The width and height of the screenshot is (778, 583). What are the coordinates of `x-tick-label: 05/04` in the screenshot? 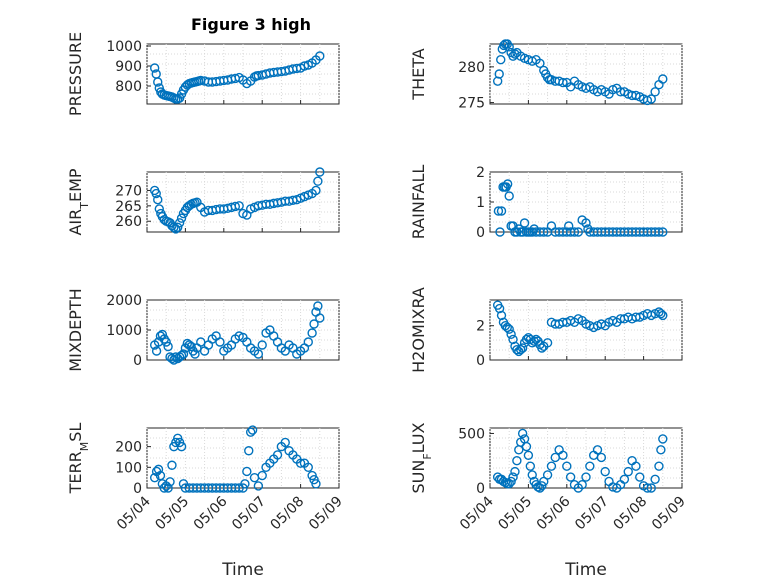 It's located at (134, 513).